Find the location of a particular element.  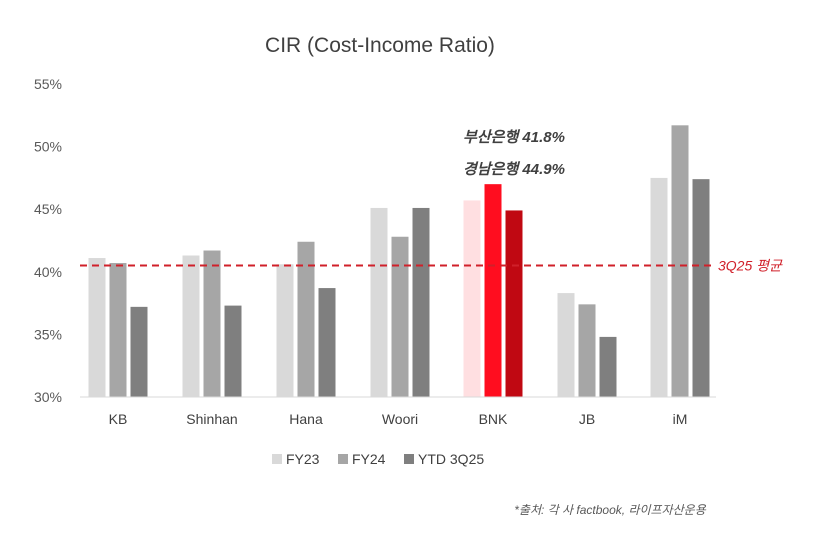

annotation-busan: 부산은행 41.8% is located at coordinates (514, 137).